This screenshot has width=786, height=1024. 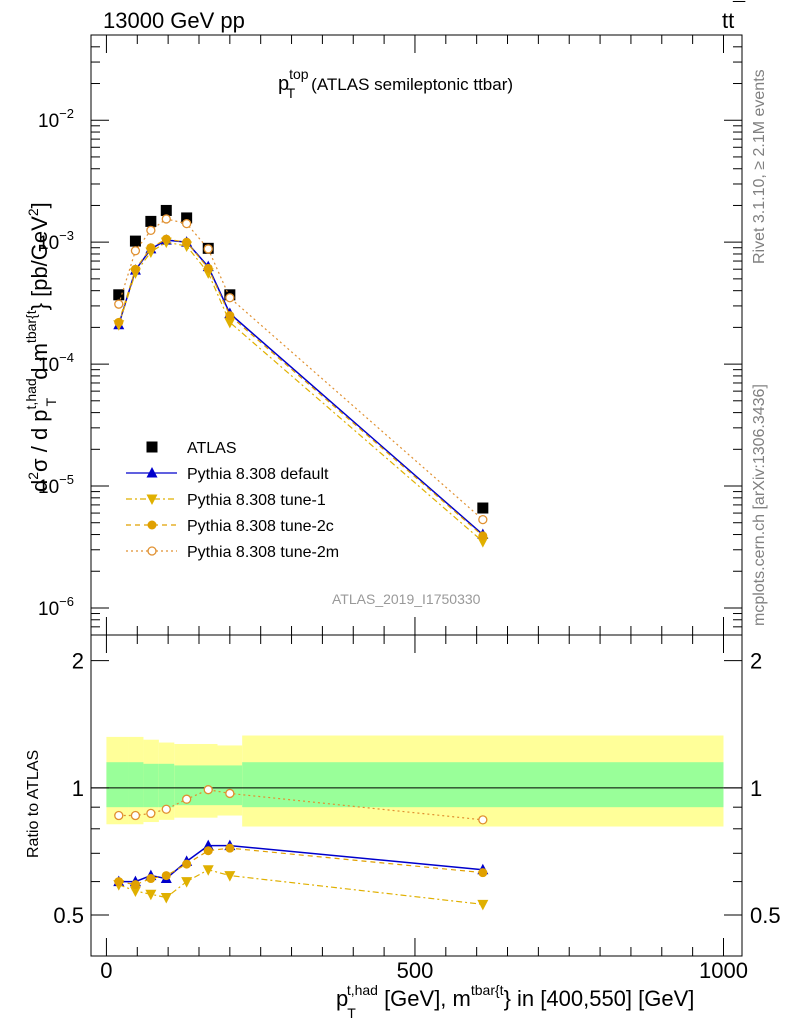 I want to click on ratio-line-tune1, so click(x=300, y=887).